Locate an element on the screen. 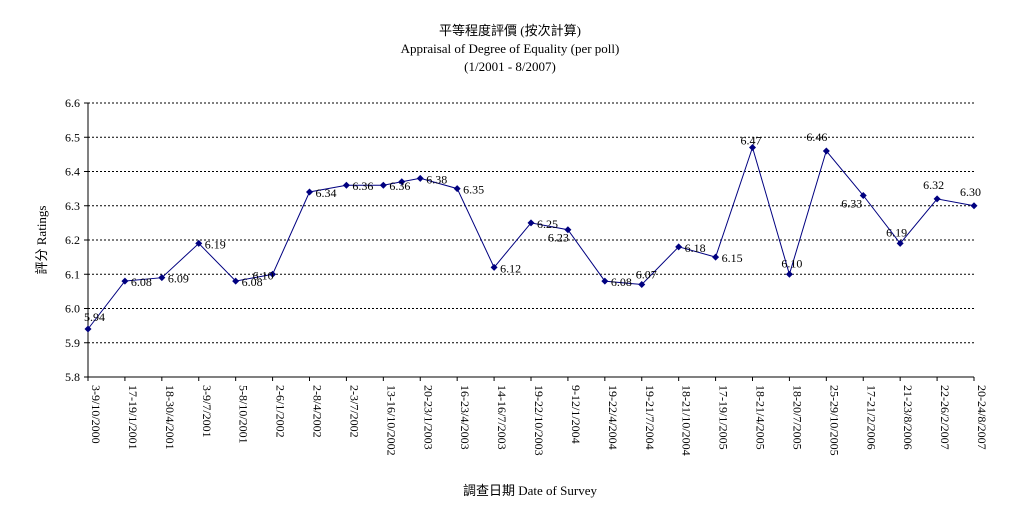 The height and width of the screenshot is (517, 1020). chart-subtitle-range: (1/2001 - 8/2007) is located at coordinates (510, 66).